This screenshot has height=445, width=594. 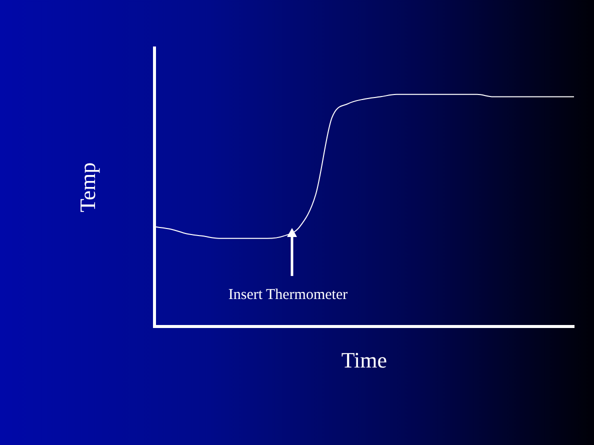 I want to click on y-axis-title: Temp, so click(x=87, y=187).